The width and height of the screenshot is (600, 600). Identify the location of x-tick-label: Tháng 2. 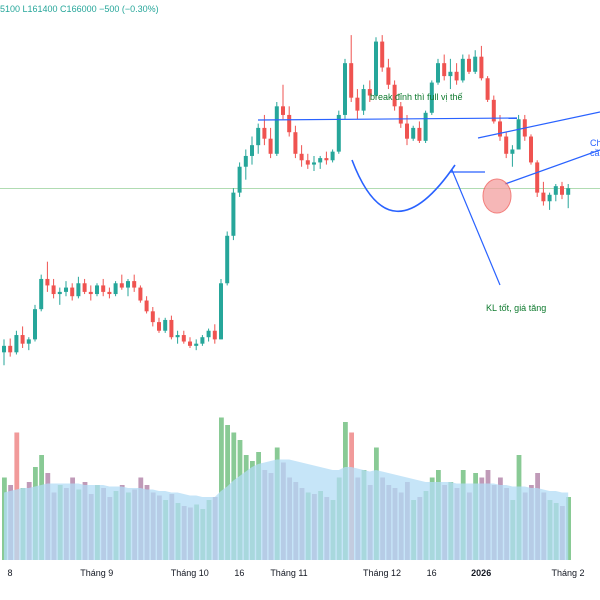
(567, 573).